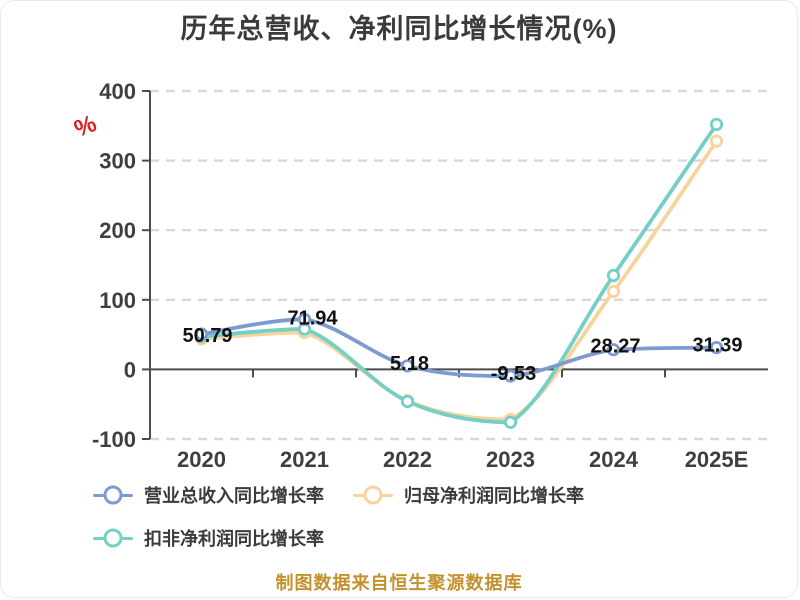 The image size is (800, 600). Describe the element at coordinates (130, 369) in the screenshot. I see `svg-text: 0` at that location.